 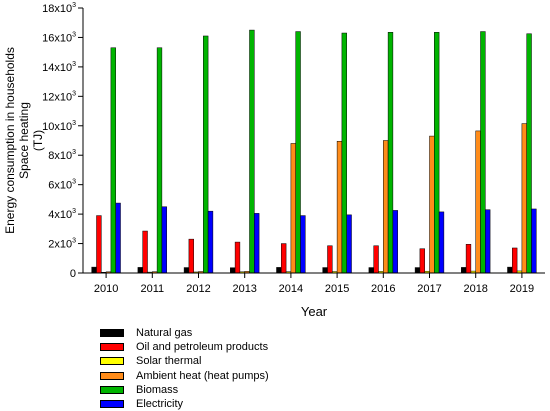 I want to click on x-tick-label: 2018, so click(x=475, y=289).